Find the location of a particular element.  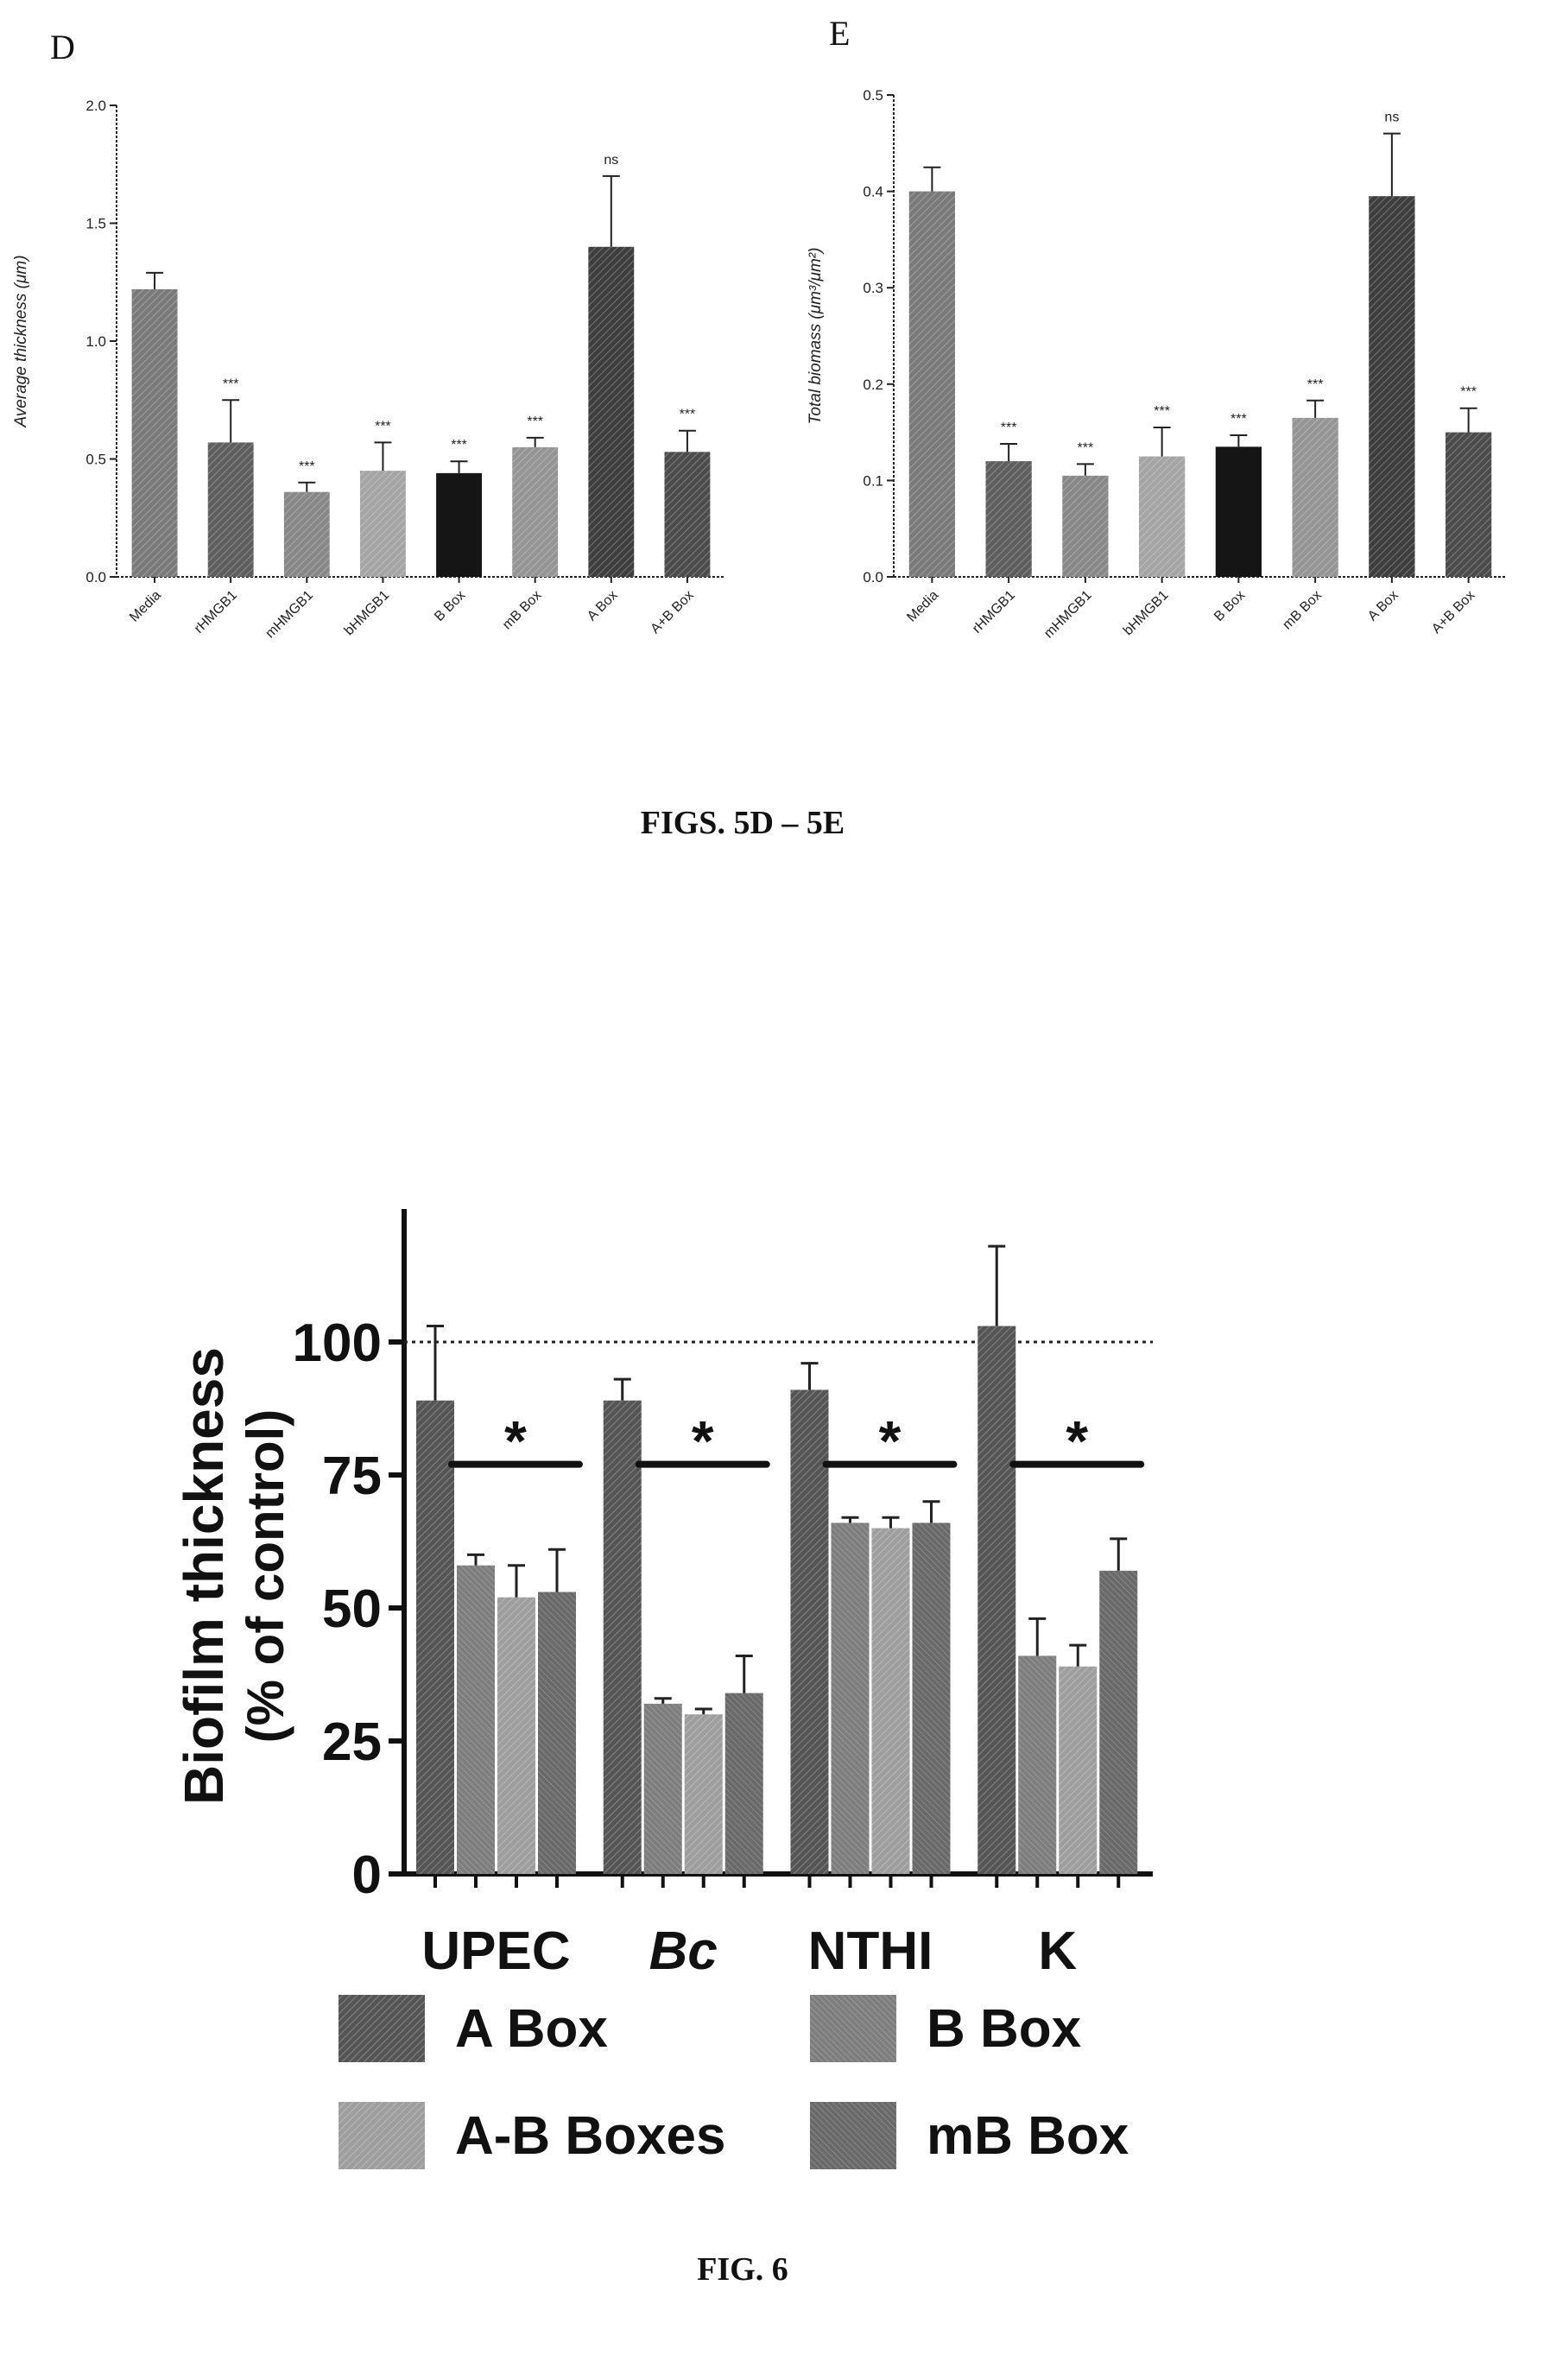

y-axis-label: Average thickness (μm) is located at coordinates (21, 341).